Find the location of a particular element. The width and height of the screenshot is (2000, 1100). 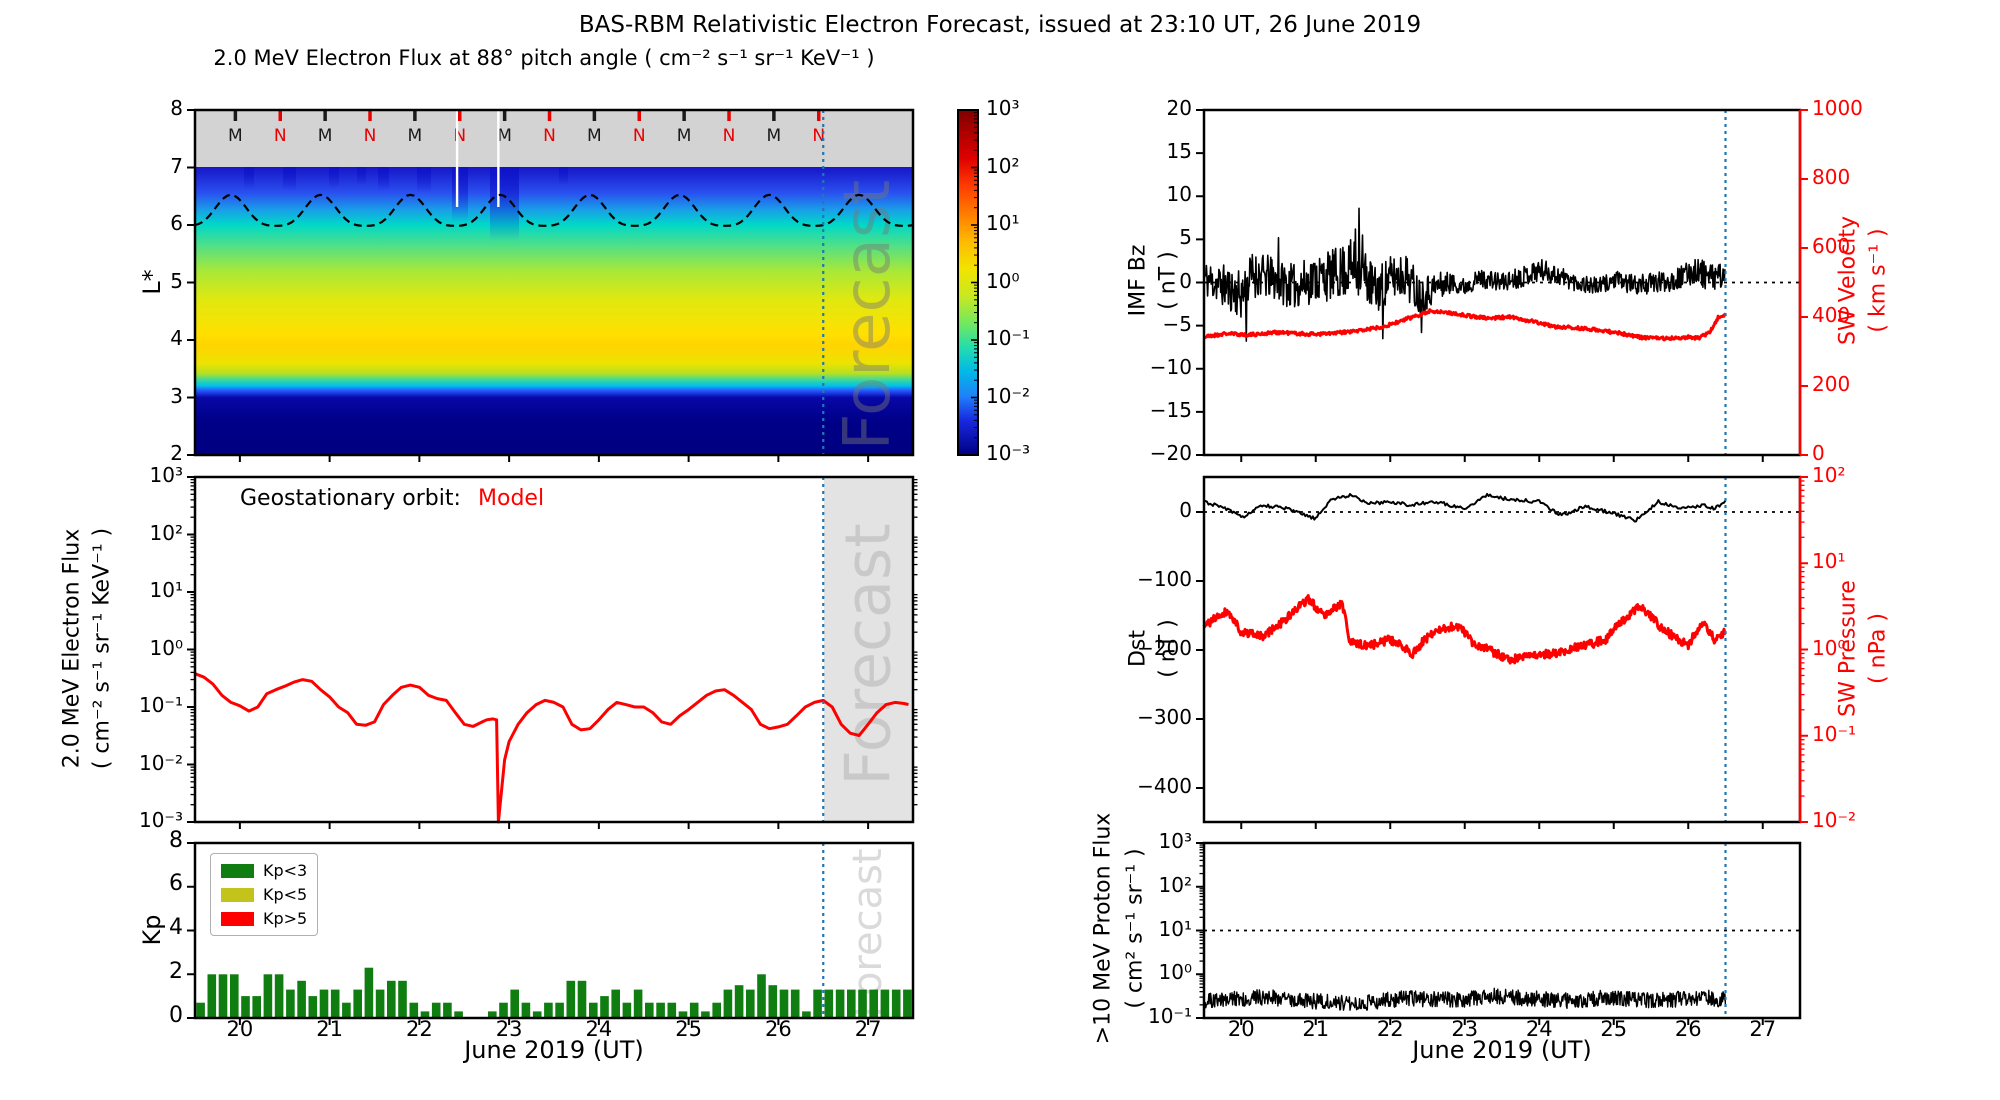

flux-forecast-band is located at coordinates (868, 649).